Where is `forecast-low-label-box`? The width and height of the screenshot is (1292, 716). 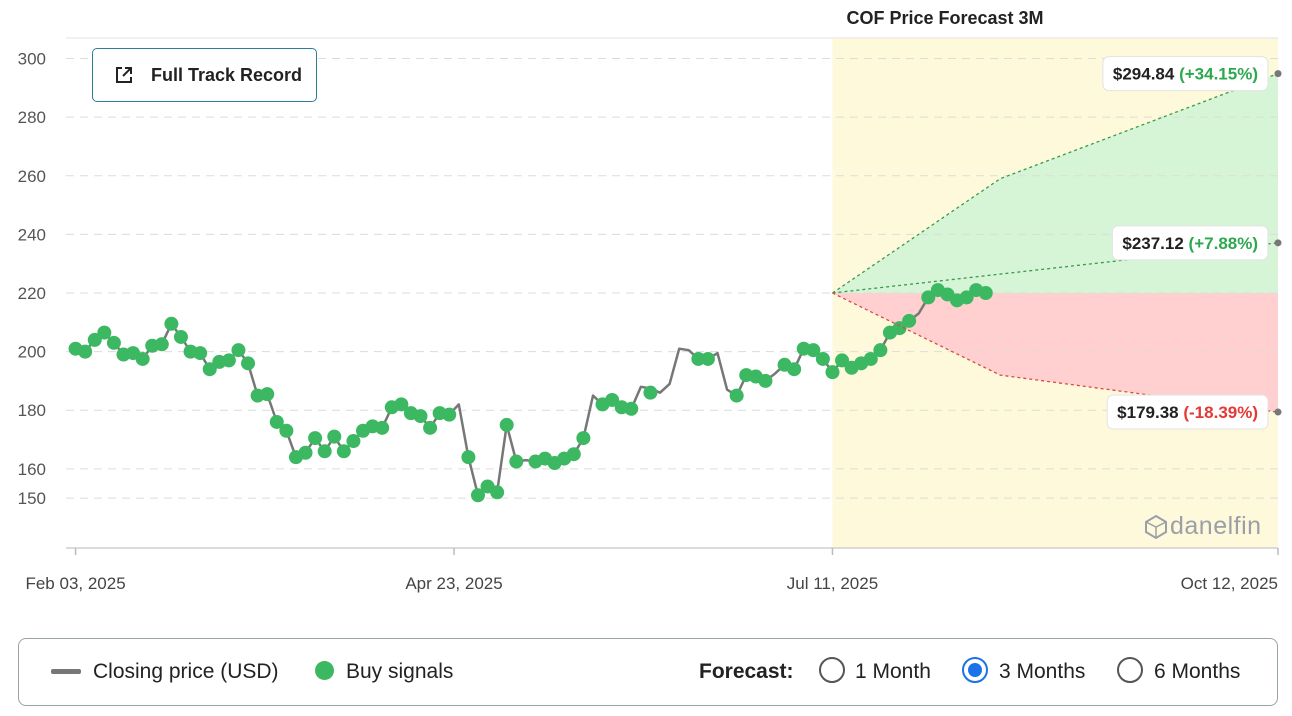
forecast-low-label-box is located at coordinates (1187, 412).